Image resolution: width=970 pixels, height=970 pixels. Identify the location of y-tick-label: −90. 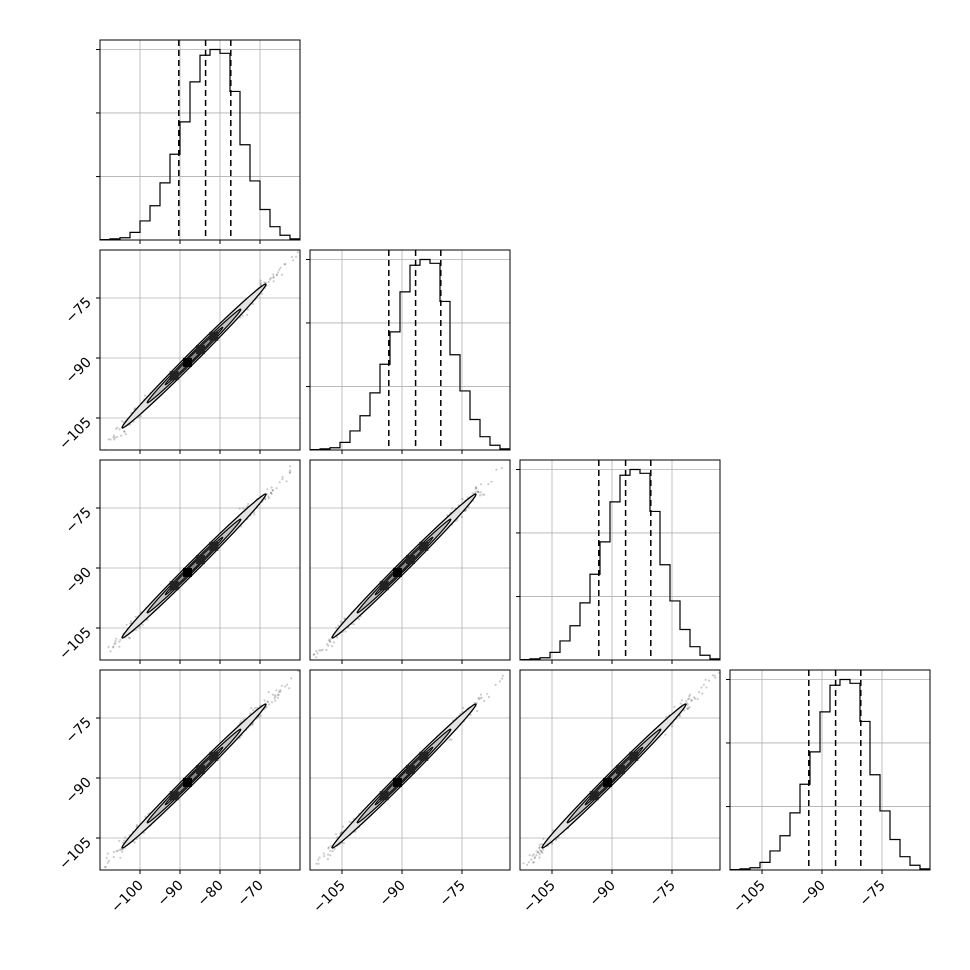
(79, 371).